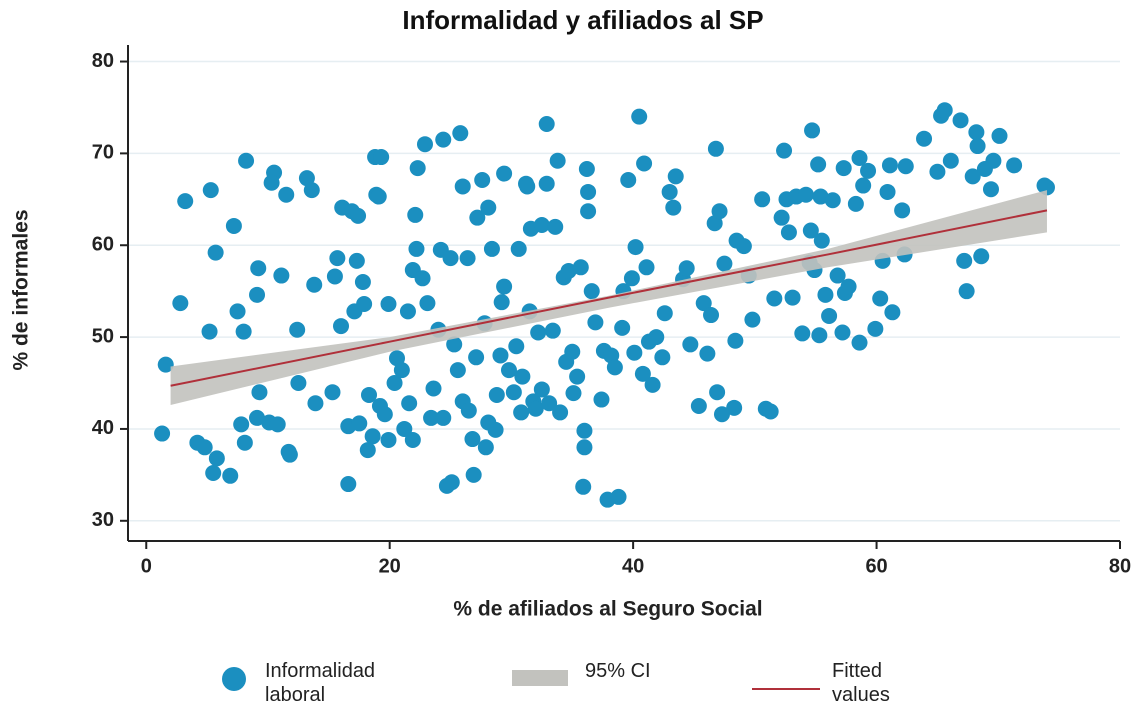  I want to click on legend-label: Fitted values, so click(861, 683).